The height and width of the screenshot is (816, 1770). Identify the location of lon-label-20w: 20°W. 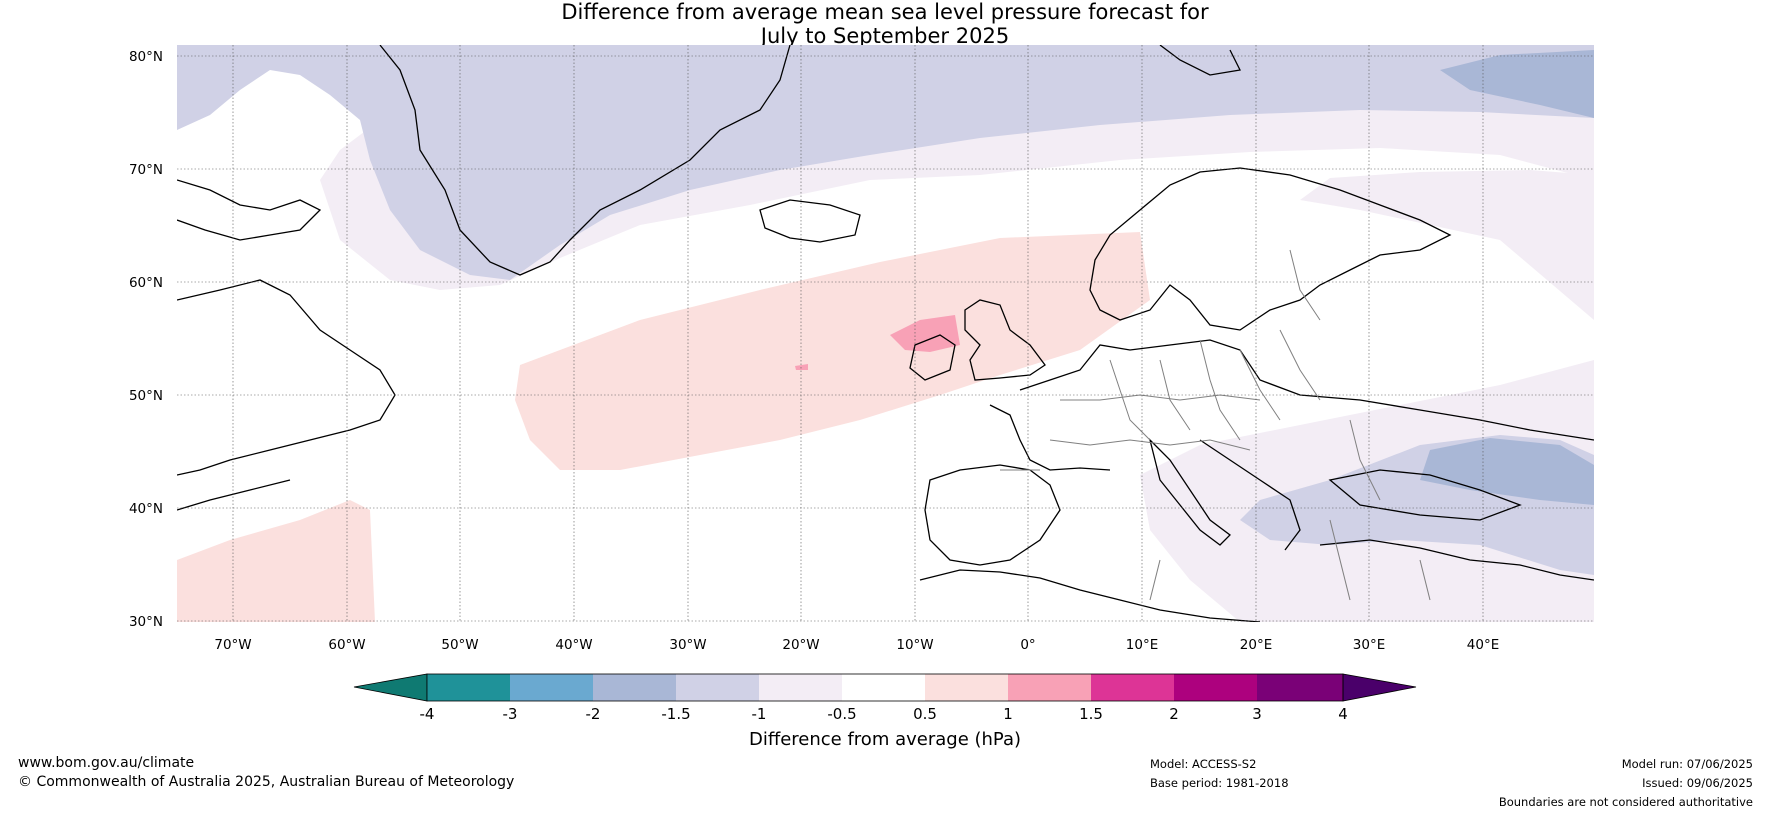
(800, 645).